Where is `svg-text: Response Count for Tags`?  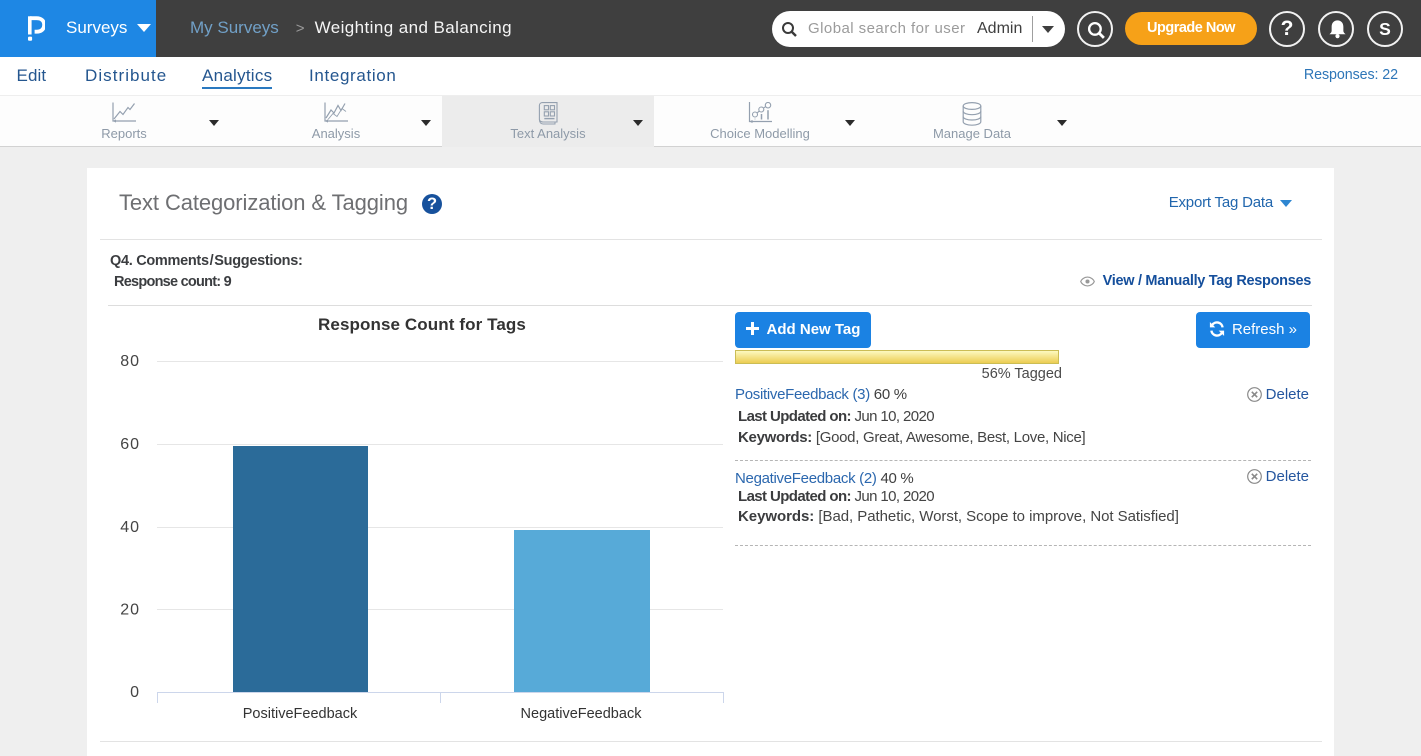
svg-text: Response Count for Tags is located at coordinates (422, 324).